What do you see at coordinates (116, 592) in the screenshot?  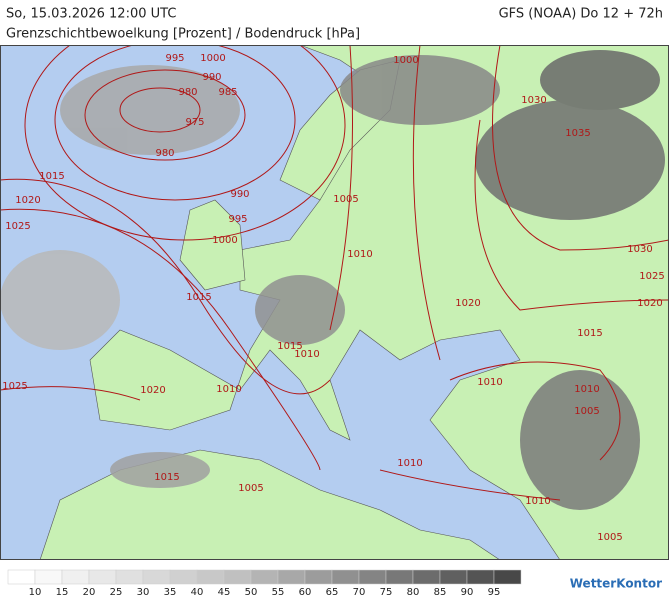 I see `legend-label: 25` at bounding box center [116, 592].